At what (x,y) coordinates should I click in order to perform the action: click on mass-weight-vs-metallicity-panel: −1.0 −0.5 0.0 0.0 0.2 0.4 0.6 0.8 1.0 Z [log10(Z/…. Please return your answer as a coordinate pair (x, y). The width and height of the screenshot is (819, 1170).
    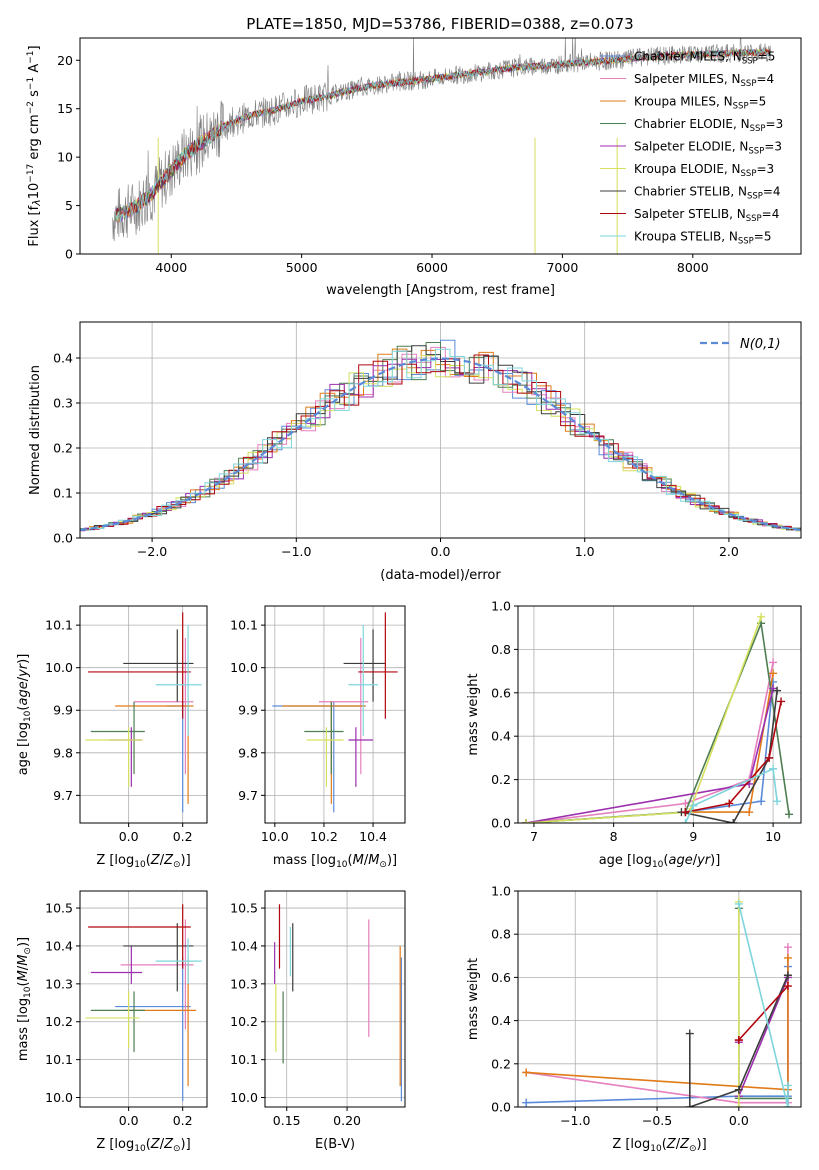
    Looking at the image, I should click on (634, 1019).